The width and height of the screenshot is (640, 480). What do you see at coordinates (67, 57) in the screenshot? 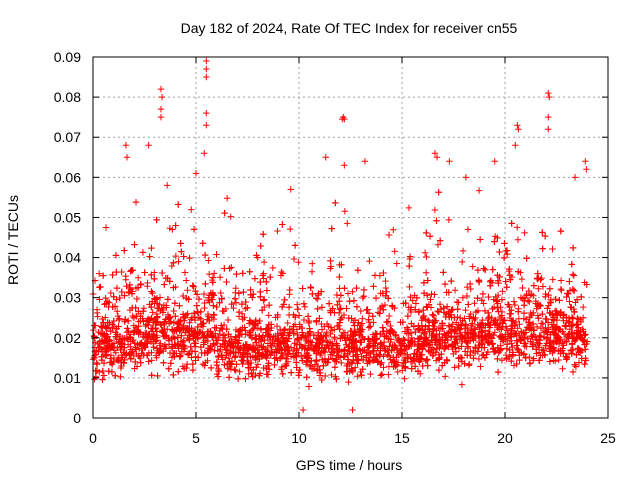
I see `y-tick-label: 0.09` at bounding box center [67, 57].